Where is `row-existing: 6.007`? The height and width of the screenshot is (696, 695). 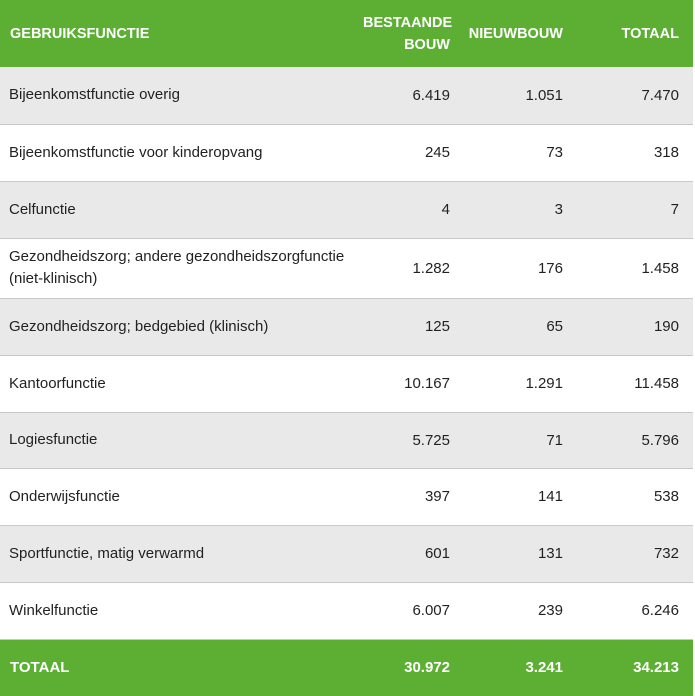
row-existing: 6.007 is located at coordinates (413, 611).